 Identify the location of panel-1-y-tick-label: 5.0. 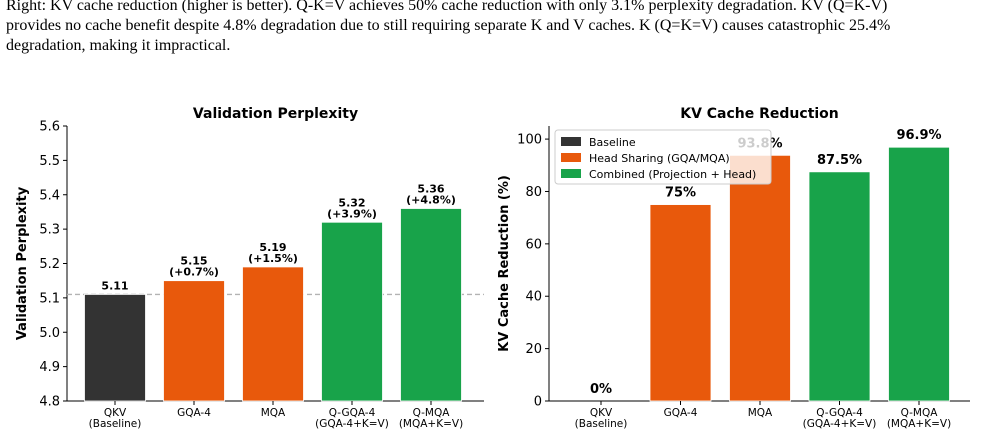
(49, 333).